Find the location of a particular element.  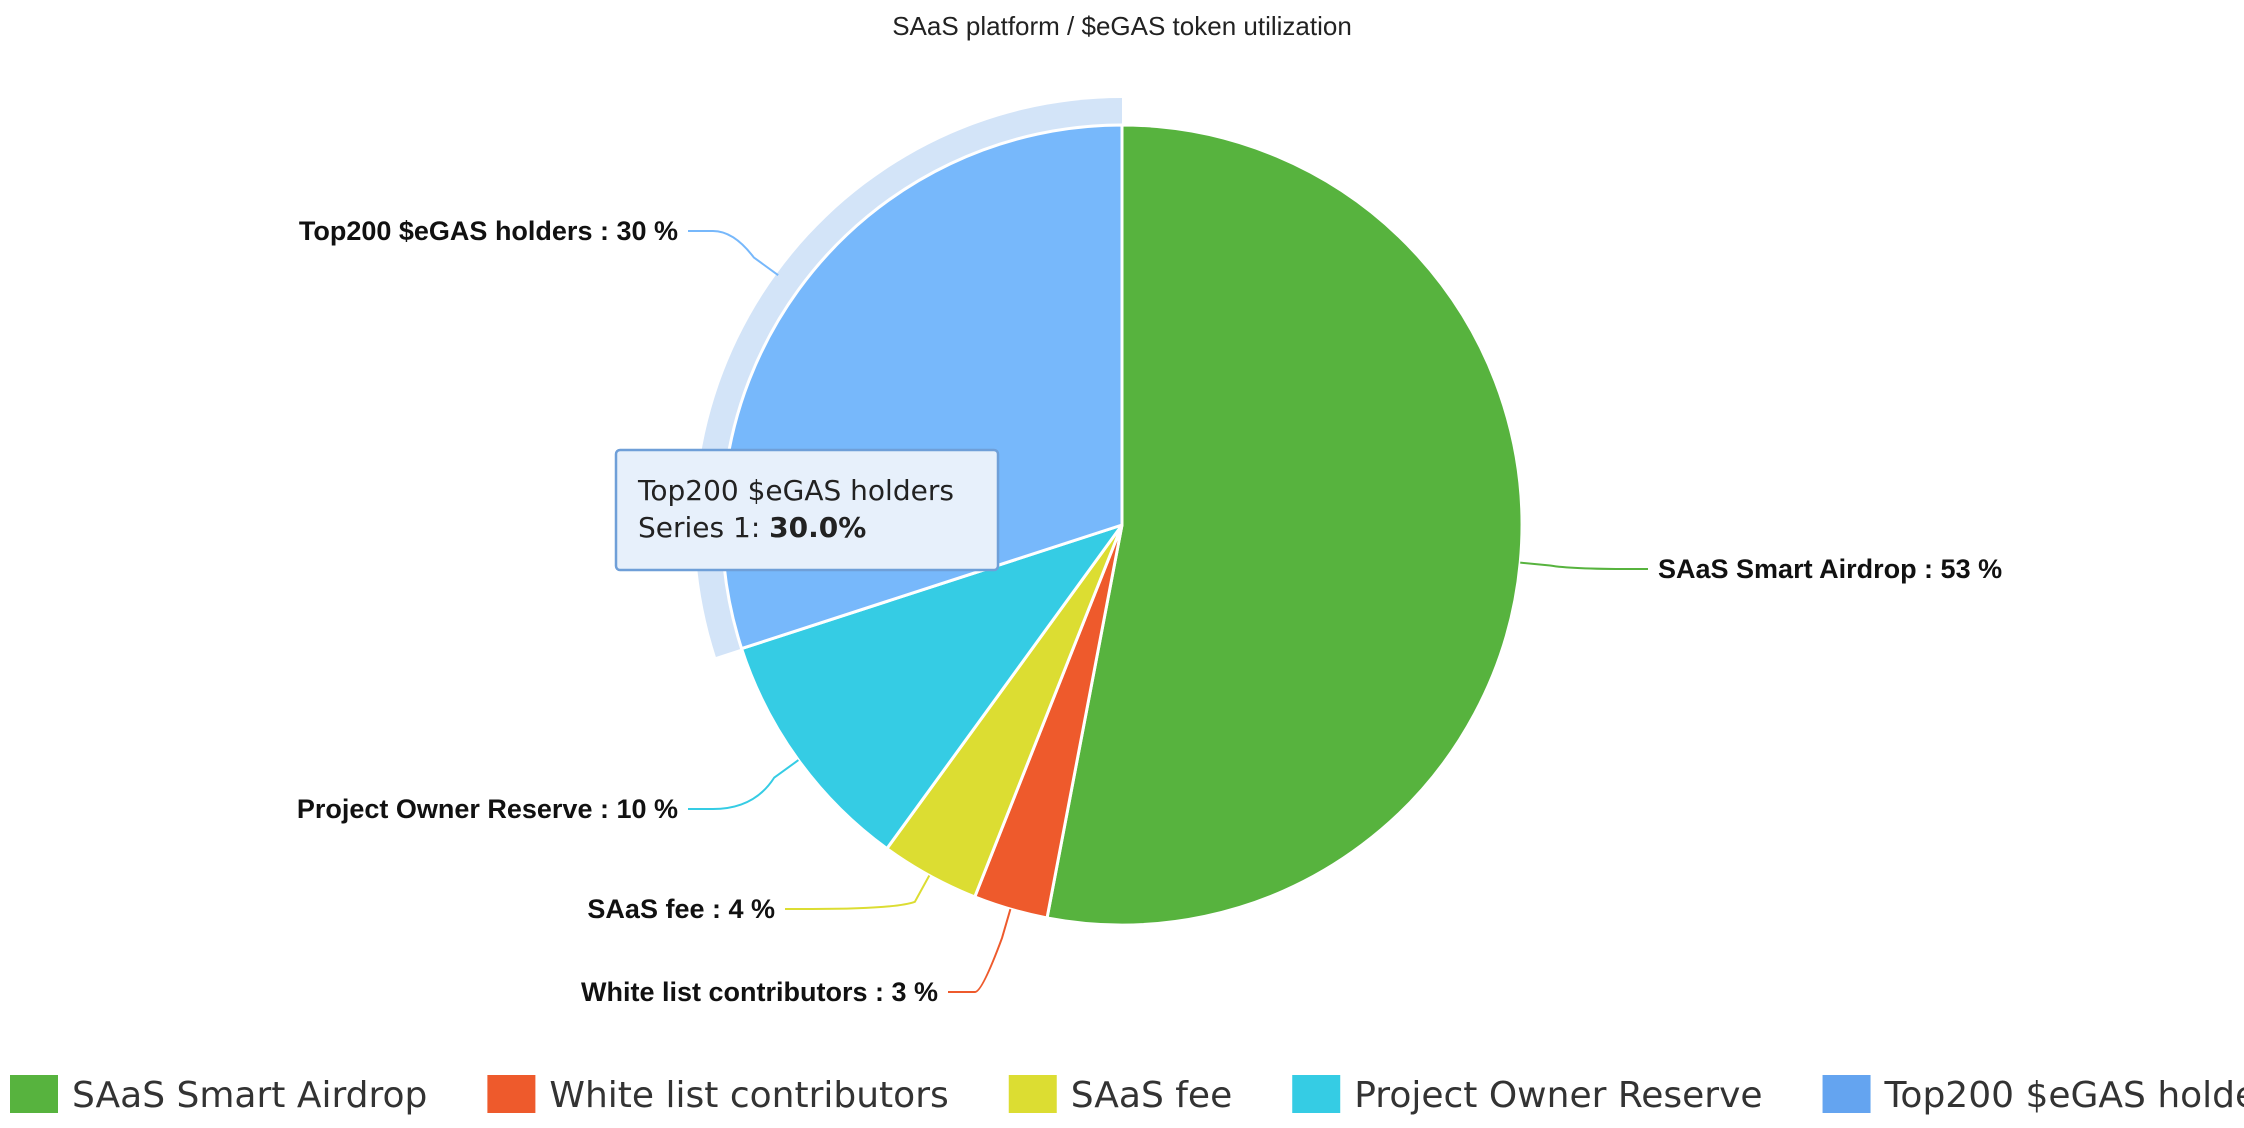

slice-label-top200-egas-holders: Top200 $eGAS holders : 30 % is located at coordinates (488, 231).